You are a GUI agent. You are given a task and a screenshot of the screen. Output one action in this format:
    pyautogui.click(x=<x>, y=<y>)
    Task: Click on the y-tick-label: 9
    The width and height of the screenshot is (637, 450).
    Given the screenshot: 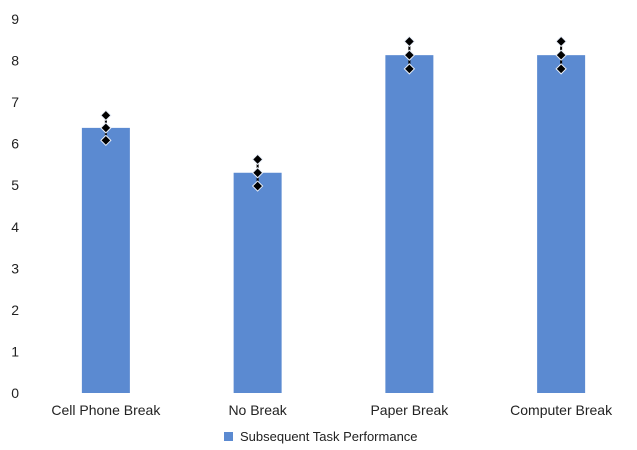 What is the action you would take?
    pyautogui.click(x=15, y=19)
    